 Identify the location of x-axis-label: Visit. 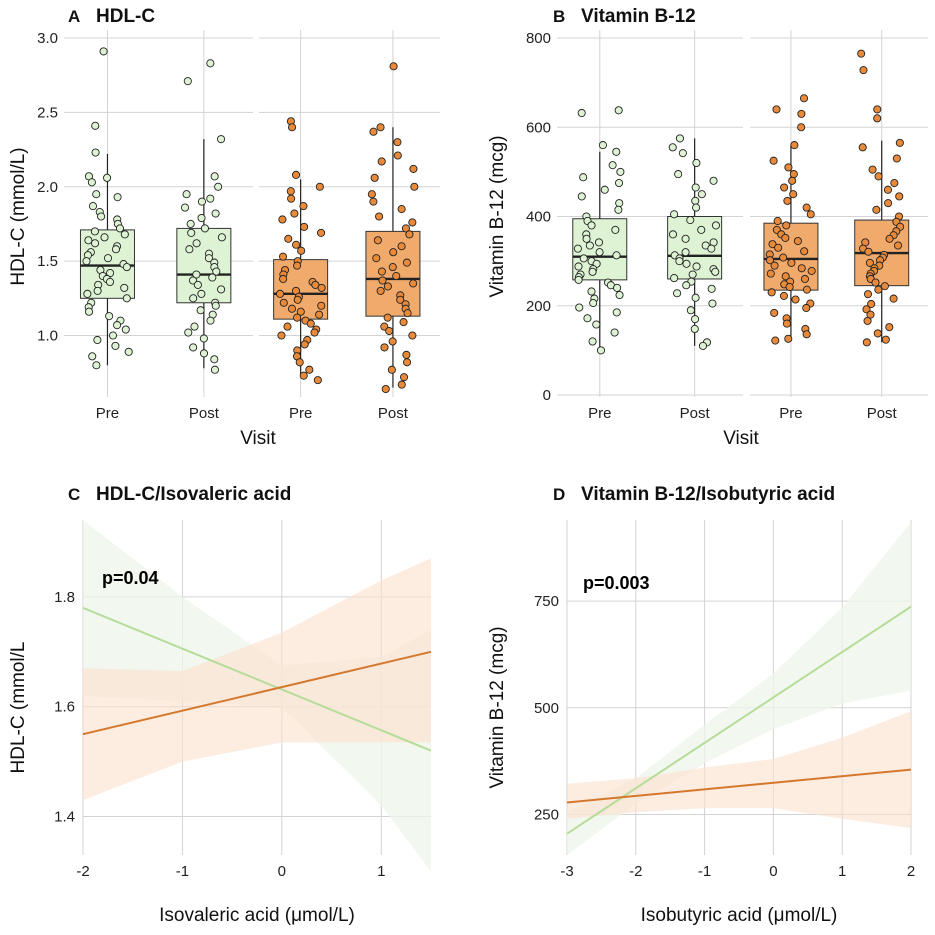
(258, 438).